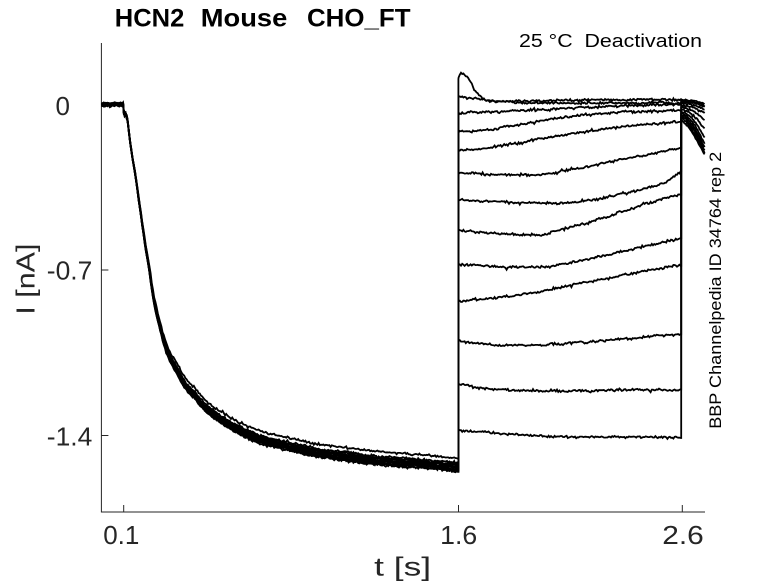  I want to click on svg-text: Mouse, so click(244, 18).